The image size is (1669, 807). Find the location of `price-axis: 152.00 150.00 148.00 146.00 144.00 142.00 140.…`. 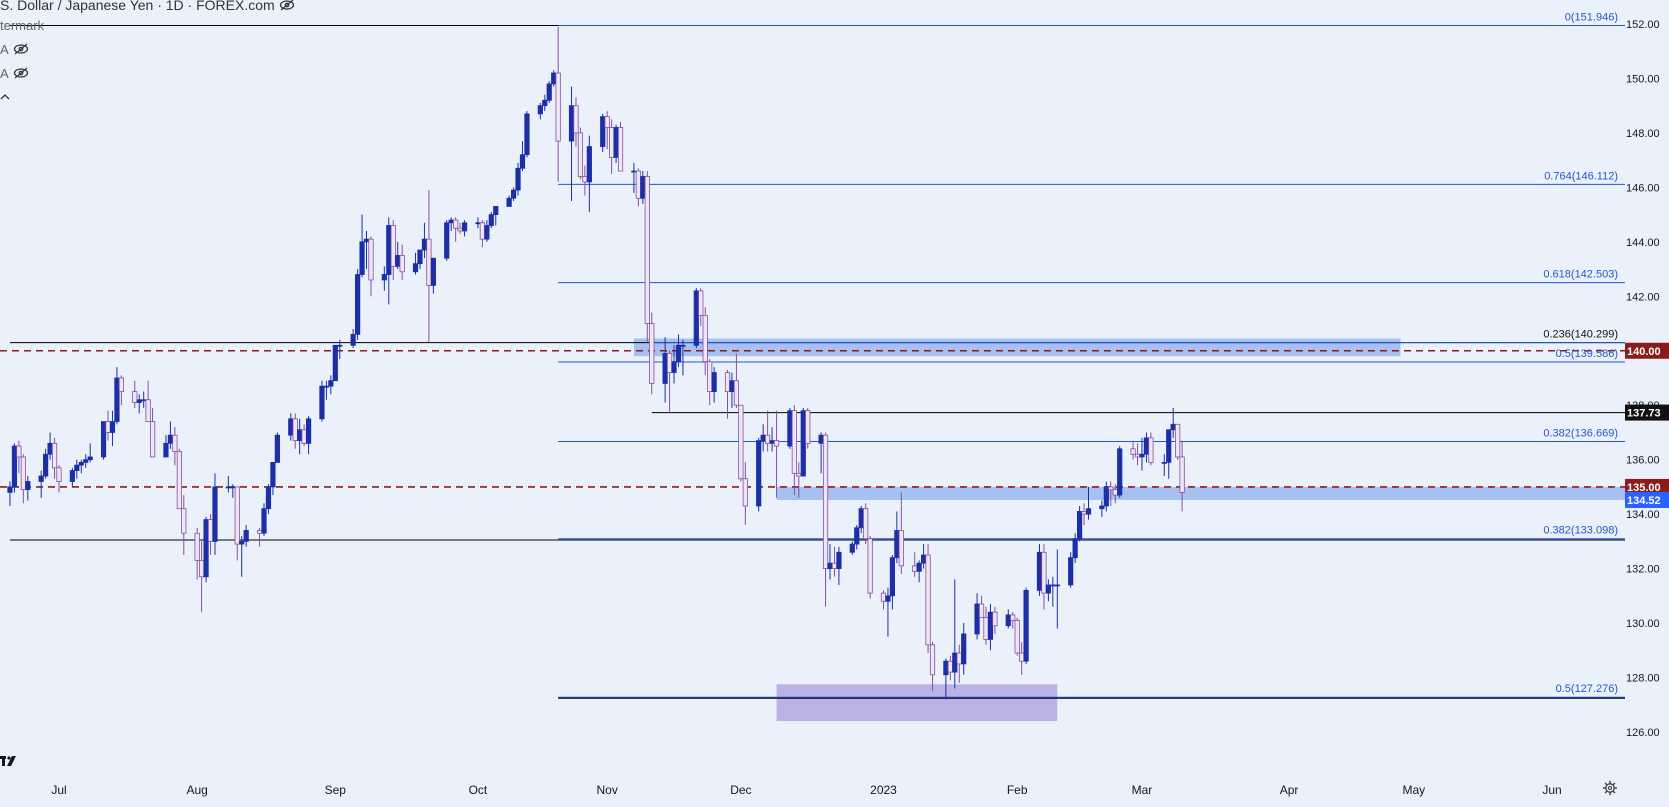

price-axis: 152.00 150.00 148.00 146.00 144.00 142.00 140.… is located at coordinates (1647, 401).